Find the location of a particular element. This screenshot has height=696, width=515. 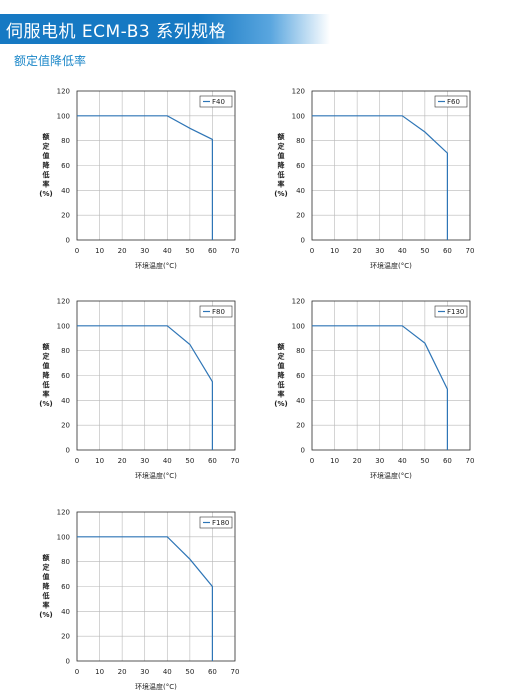

page-title: 伺服电机 ECM-B3 系列规格 is located at coordinates (116, 32).